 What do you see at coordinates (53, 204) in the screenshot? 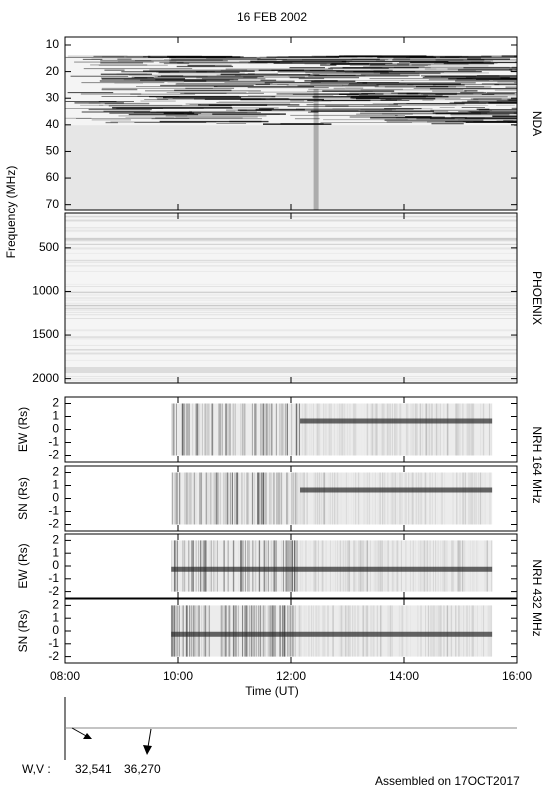
I see `y-tick-label: 70` at bounding box center [53, 204].